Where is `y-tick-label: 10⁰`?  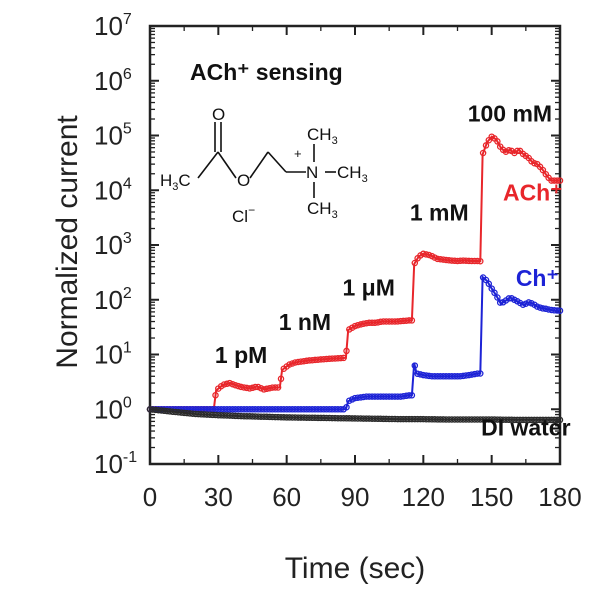 y-tick-label: 10⁰ is located at coordinates (113, 409).